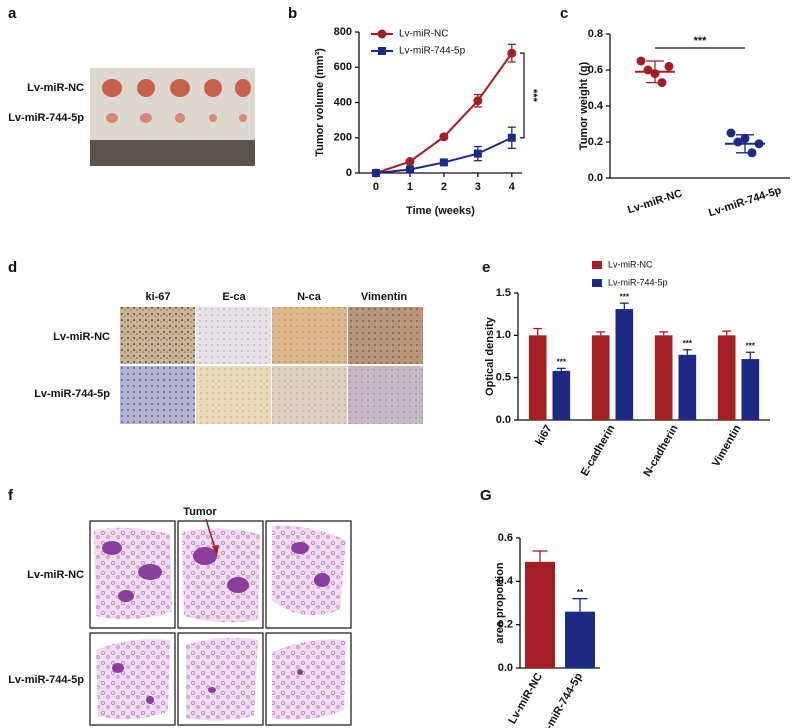 The width and height of the screenshot is (800, 728). What do you see at coordinates (343, 32) in the screenshot?
I see `y-tick-label: 800` at bounding box center [343, 32].